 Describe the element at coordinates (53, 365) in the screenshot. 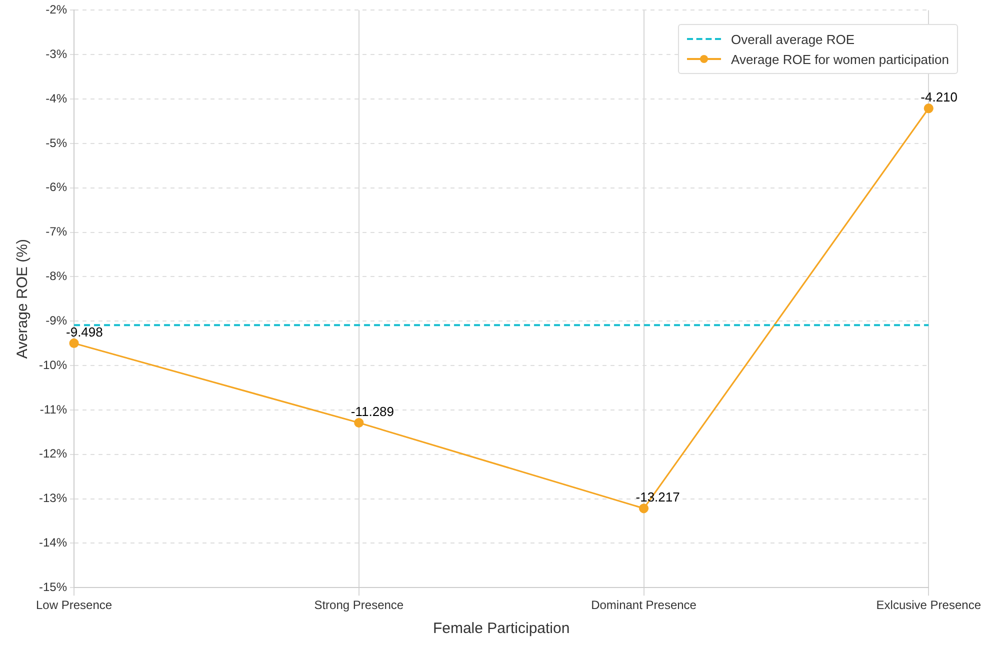

I see `y-tick-label: -10%` at that location.